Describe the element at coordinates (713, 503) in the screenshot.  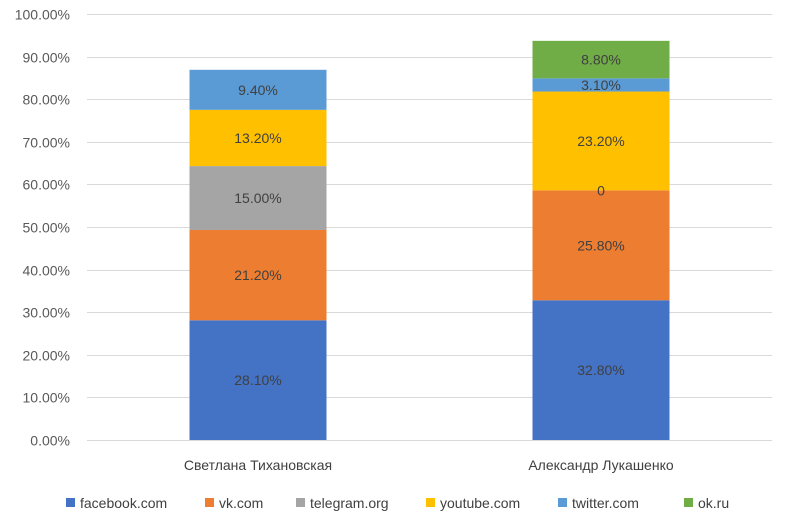
I see `legend-label: ok.ru` at that location.